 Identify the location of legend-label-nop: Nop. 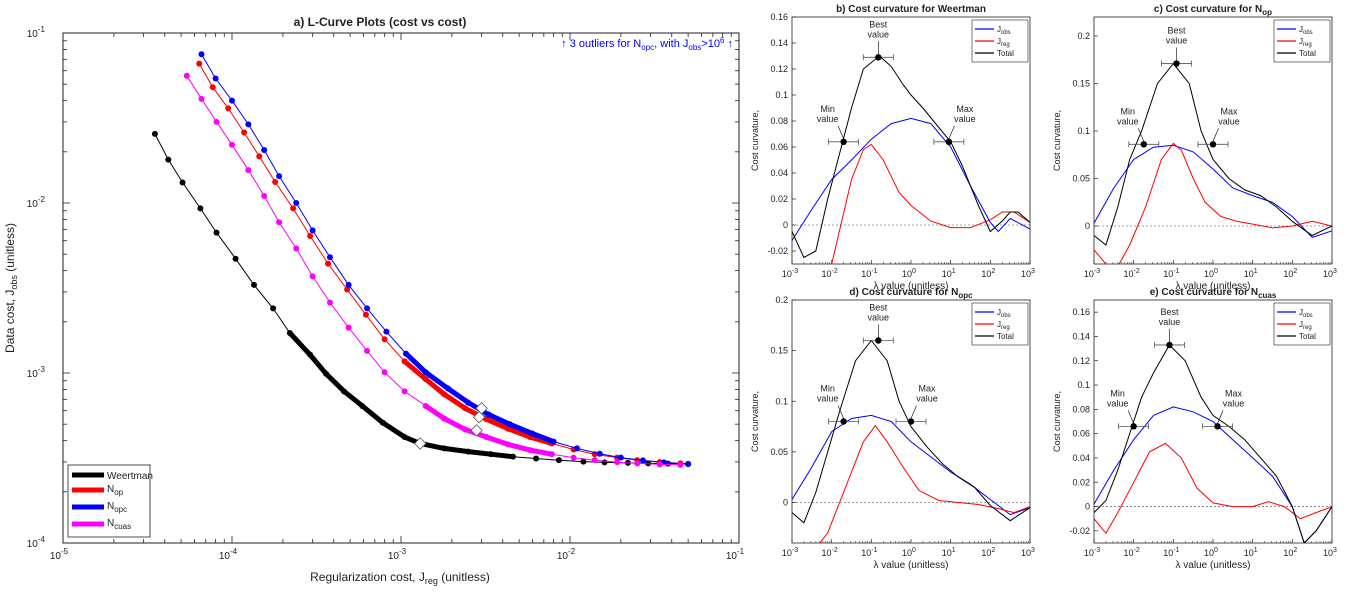
(115, 490).